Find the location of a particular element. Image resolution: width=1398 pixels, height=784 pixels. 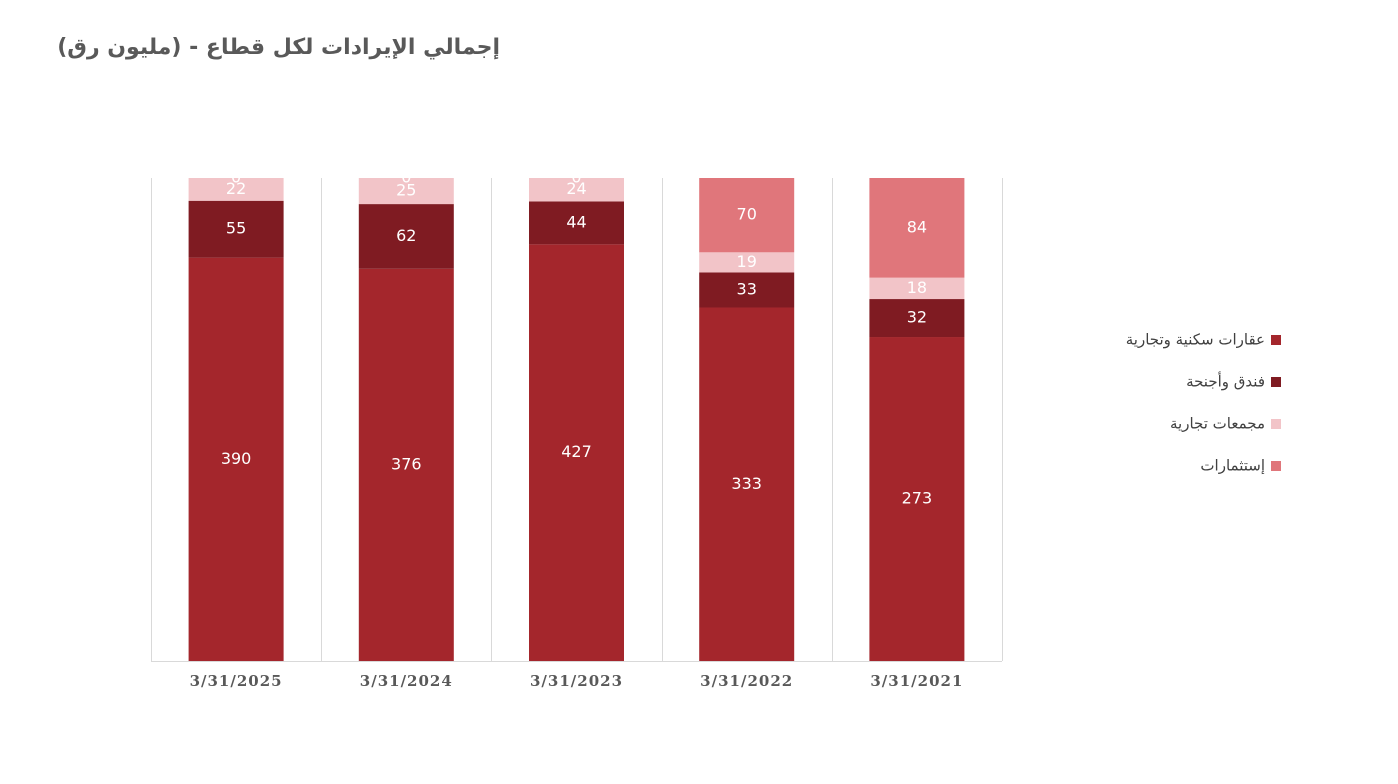

data-label: 390 is located at coordinates (236, 458).